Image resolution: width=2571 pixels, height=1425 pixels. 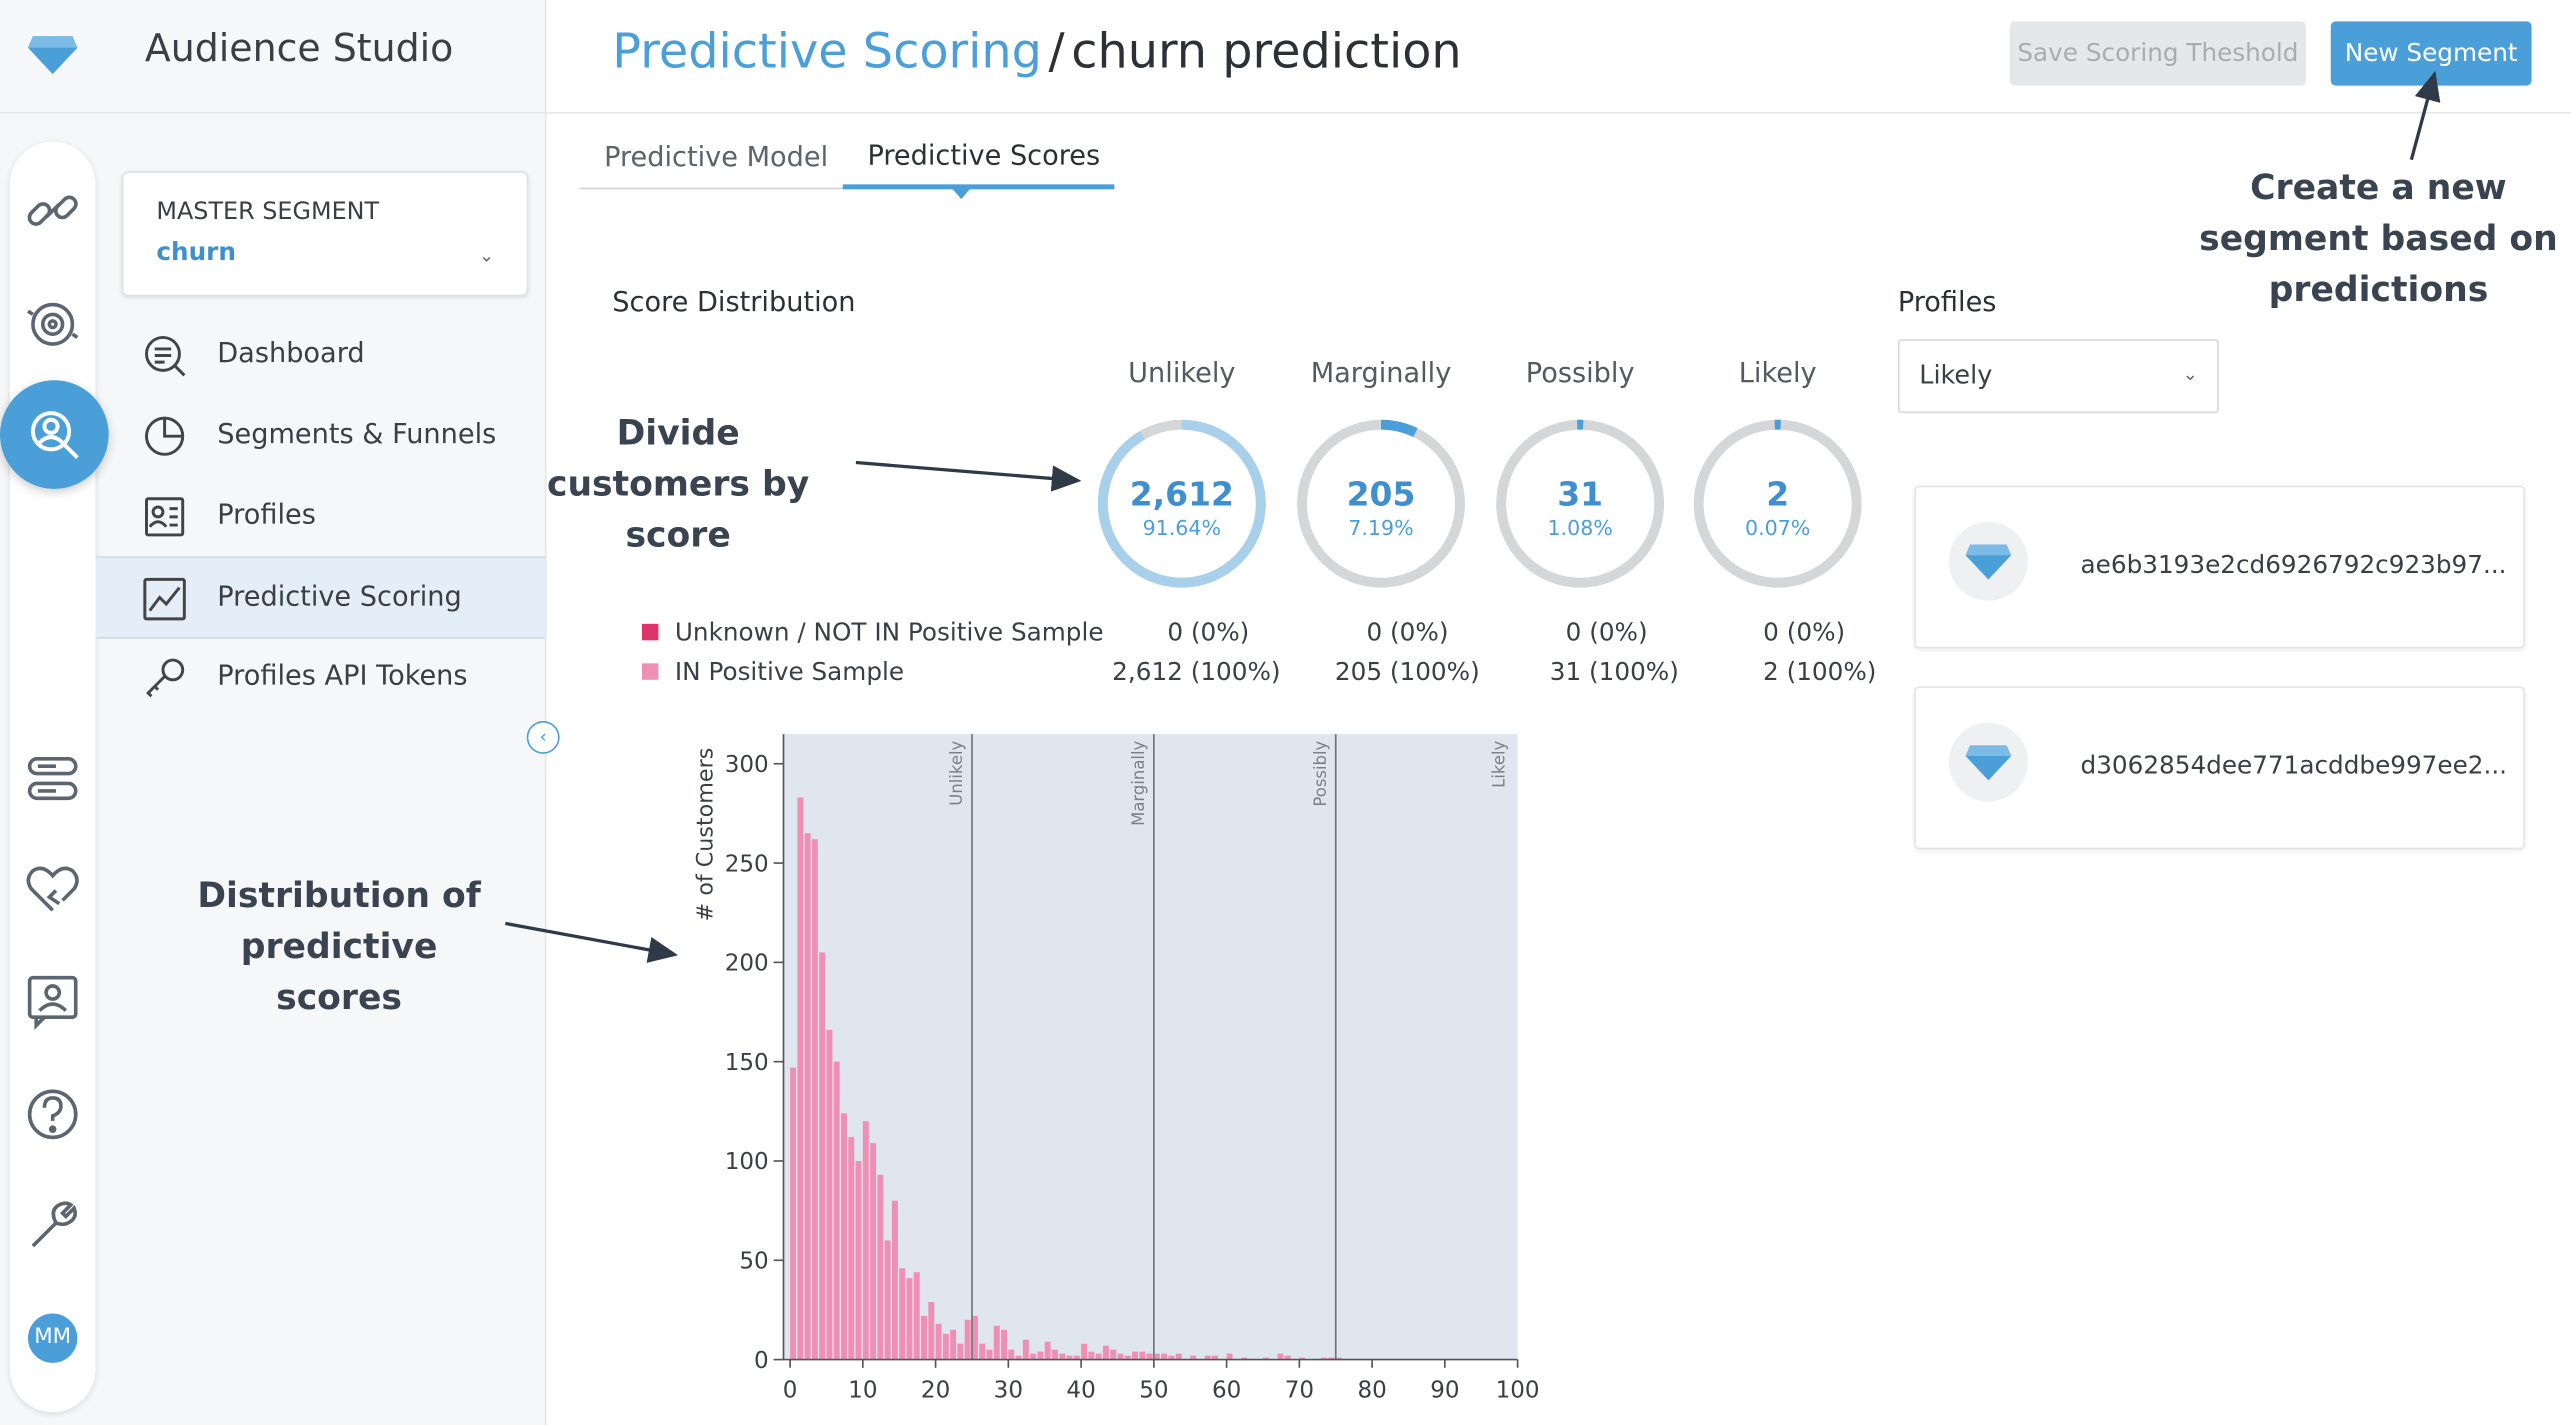 What do you see at coordinates (52, 210) in the screenshot?
I see `link-icon` at bounding box center [52, 210].